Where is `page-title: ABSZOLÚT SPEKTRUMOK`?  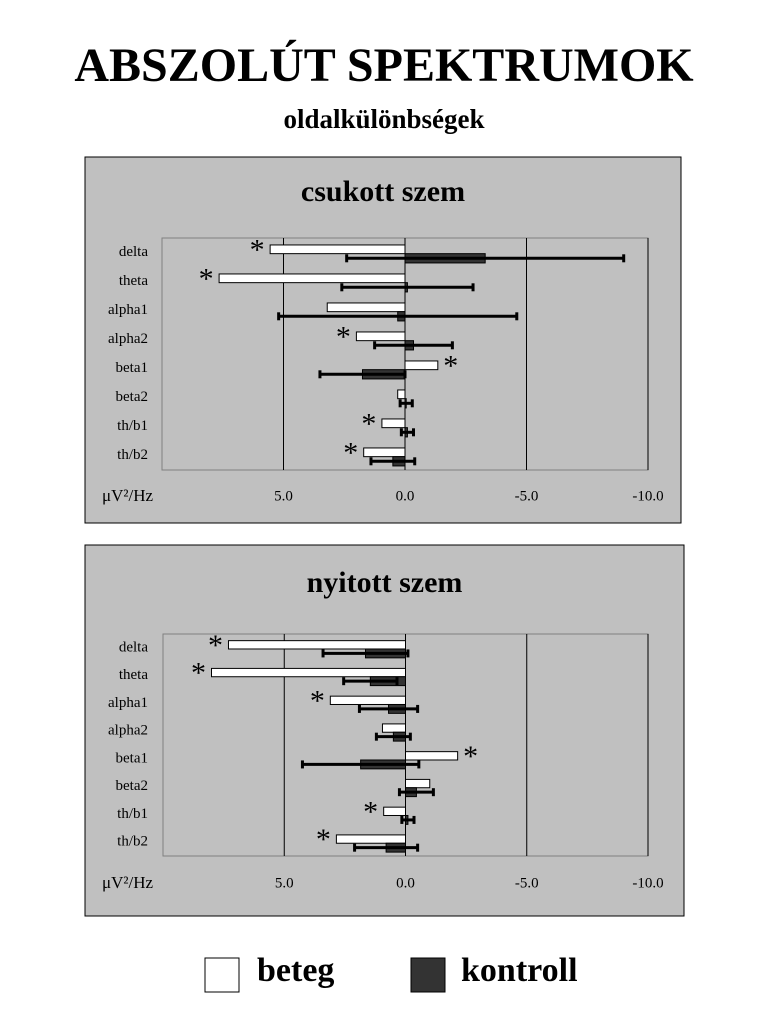
page-title: ABSZOLÚT SPEKTRUMOK is located at coordinates (383, 65).